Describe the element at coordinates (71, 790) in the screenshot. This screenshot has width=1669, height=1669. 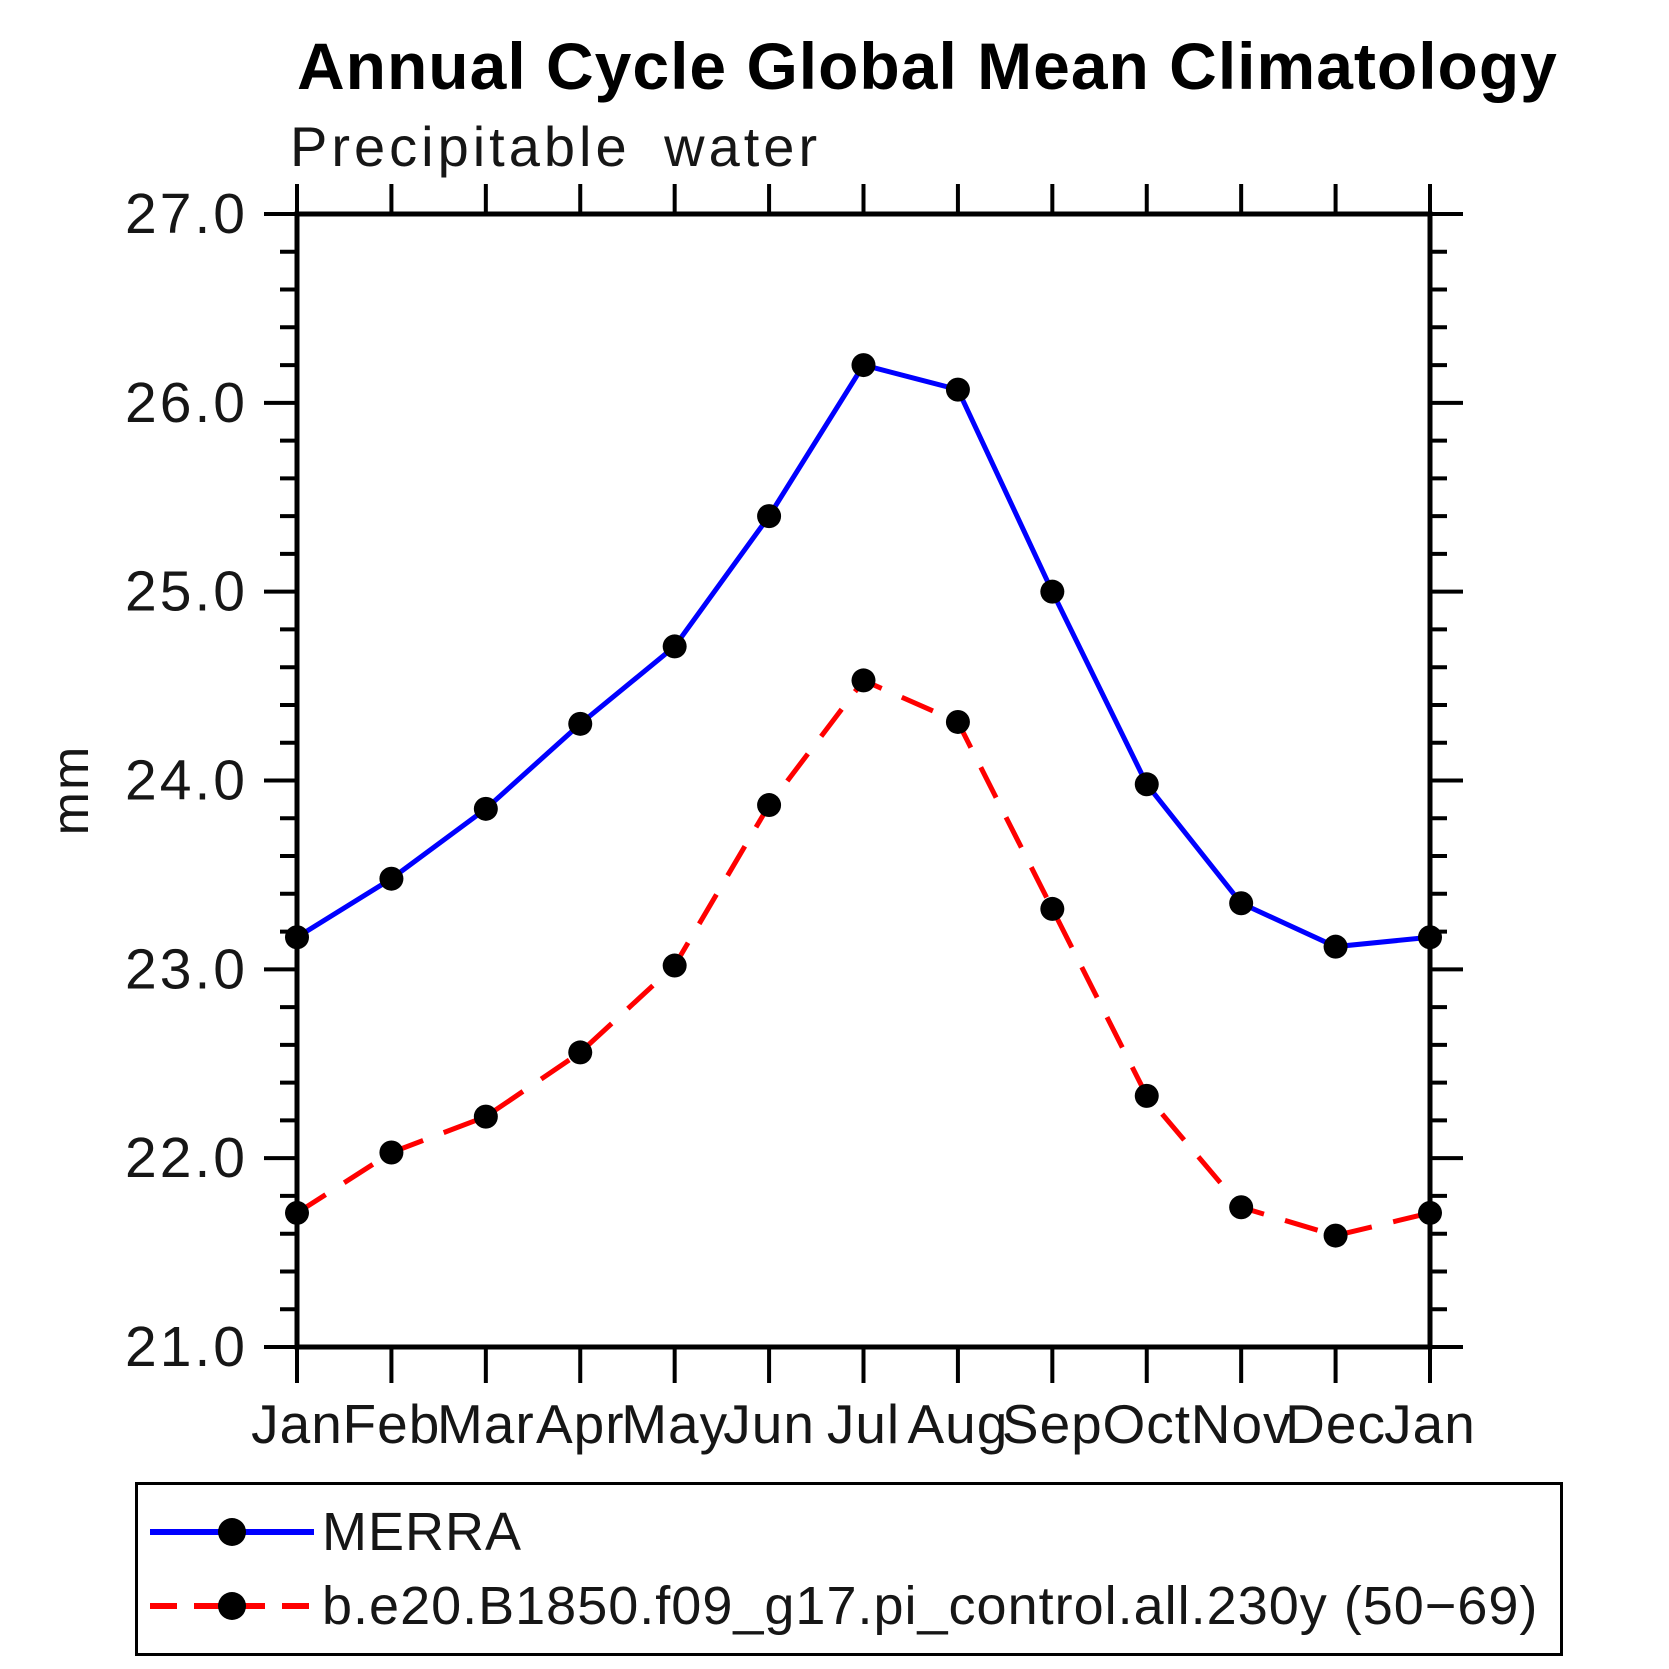
I see `y-axis-label: mm` at that location.